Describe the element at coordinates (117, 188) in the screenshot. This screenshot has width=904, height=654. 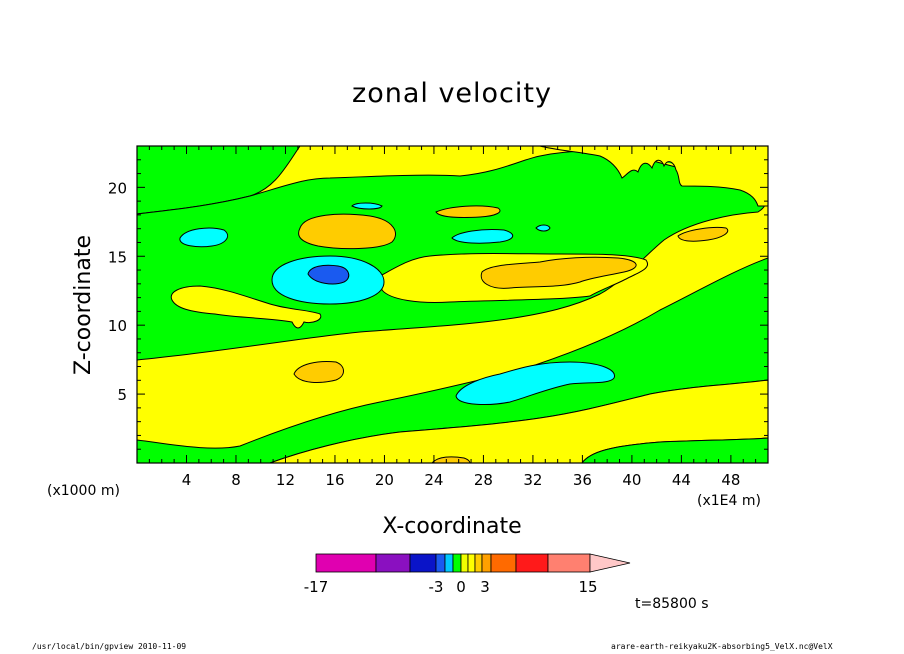
I see `z-tick-label: 20` at that location.